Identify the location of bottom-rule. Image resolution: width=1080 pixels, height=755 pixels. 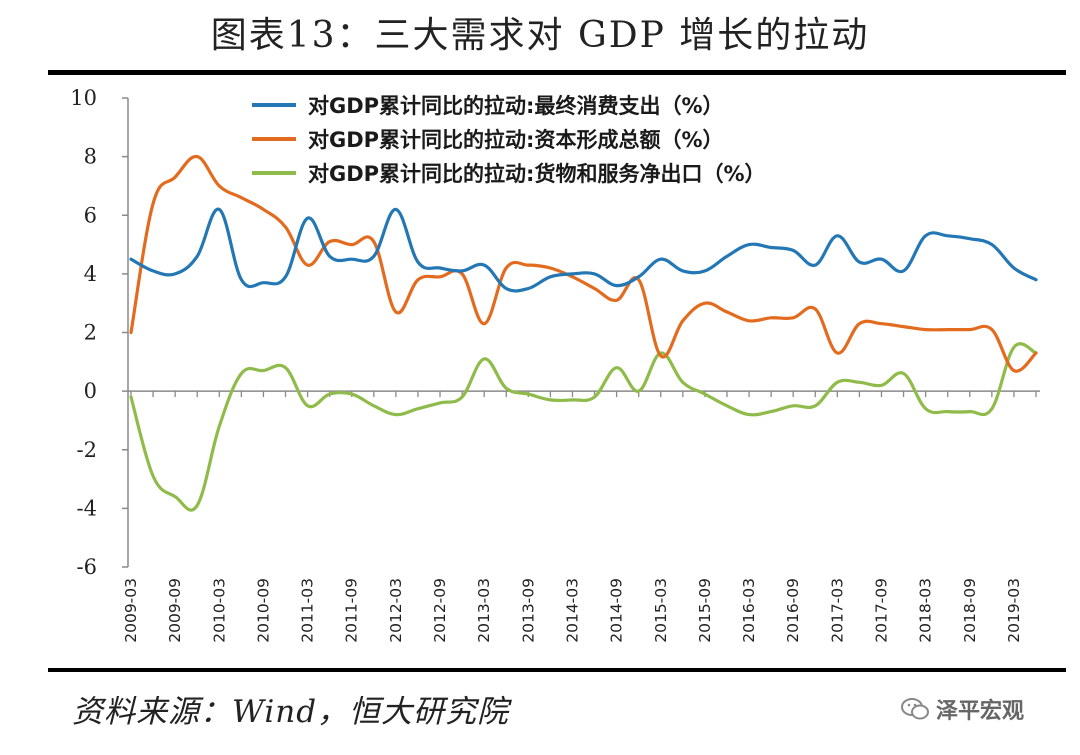
(557, 670).